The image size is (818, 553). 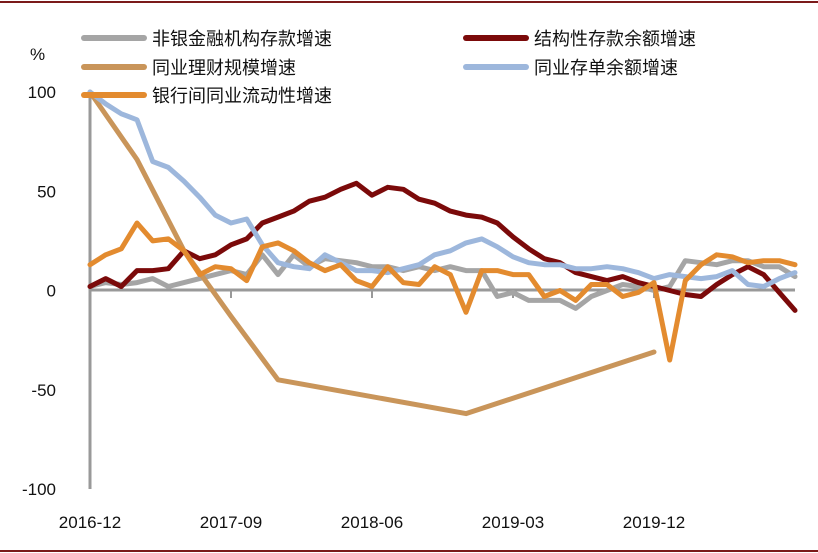 What do you see at coordinates (372, 522) in the screenshot?
I see `x-tick-label: 2018-06` at bounding box center [372, 522].